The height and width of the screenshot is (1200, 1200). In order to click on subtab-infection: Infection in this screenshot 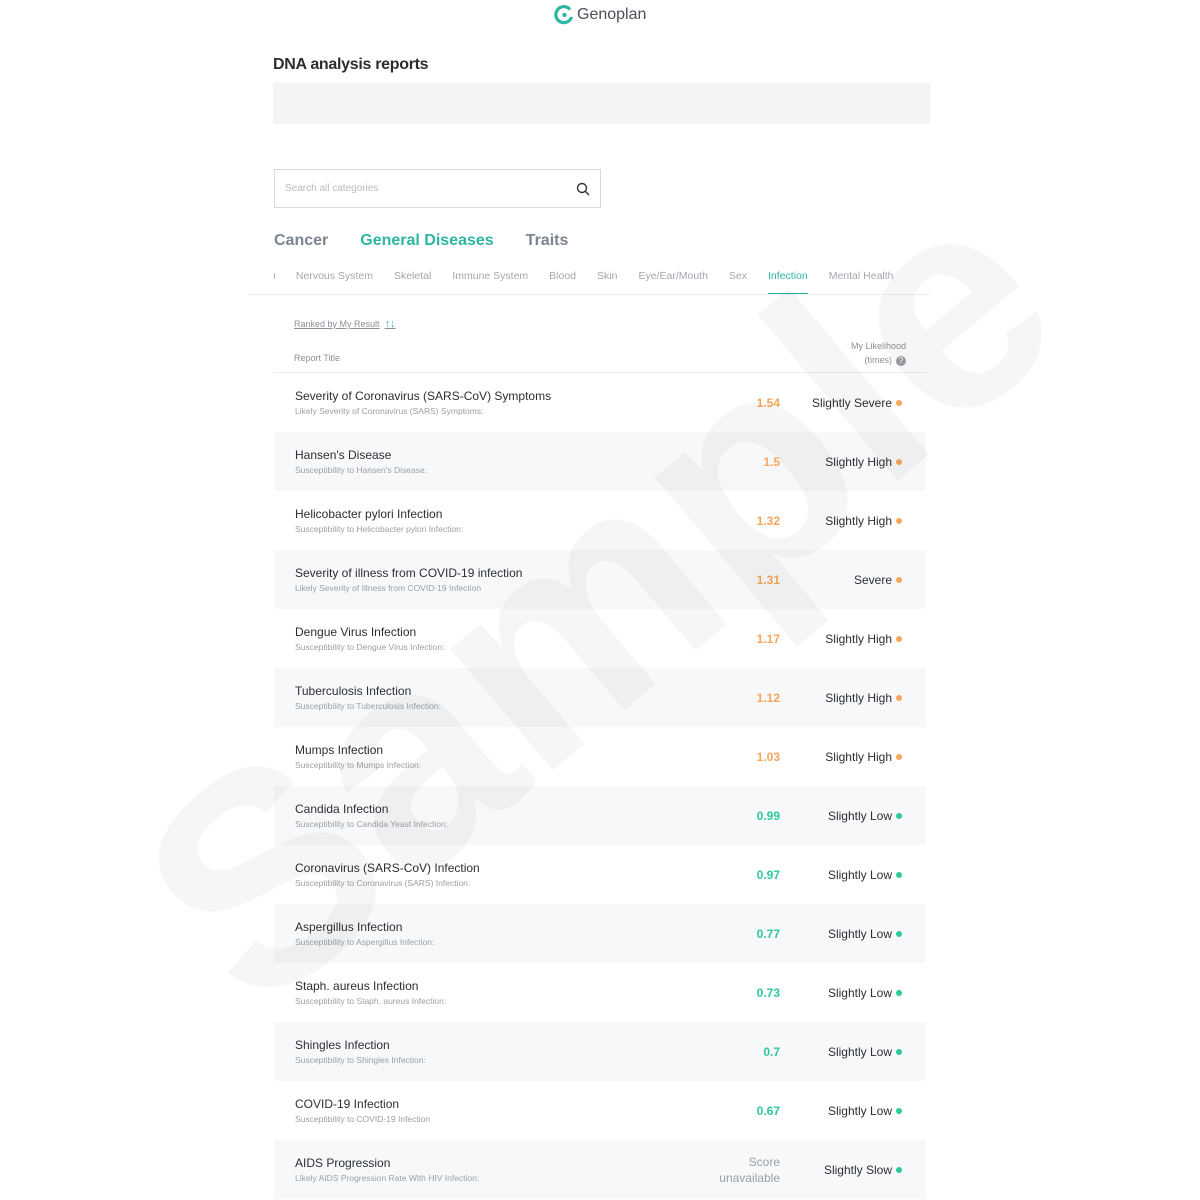, I will do `click(788, 282)`.